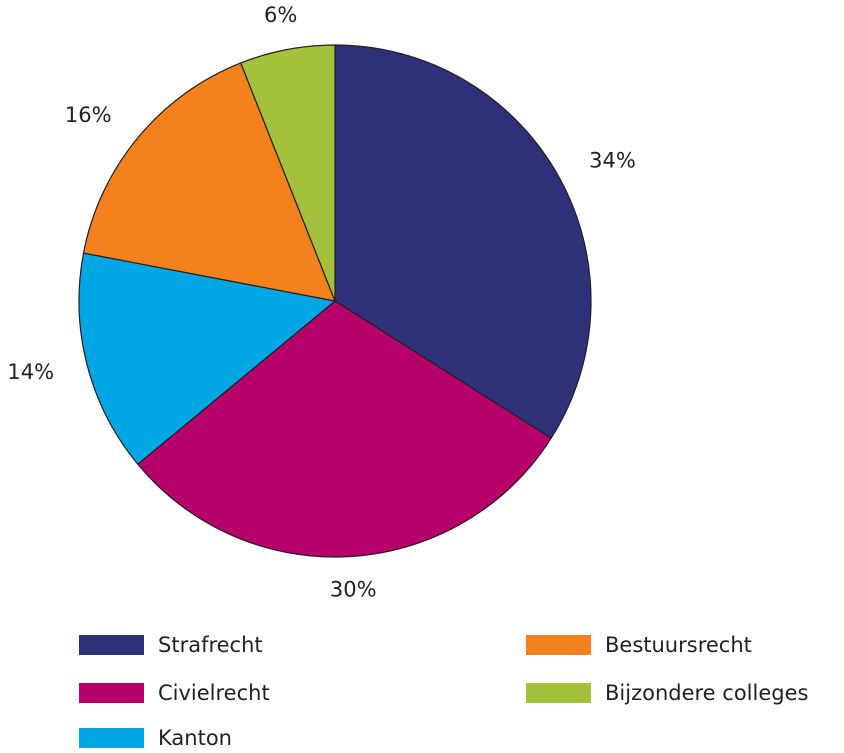 The height and width of the screenshot is (753, 844). What do you see at coordinates (353, 589) in the screenshot?
I see `slice-label-civielrecht: 30%` at bounding box center [353, 589].